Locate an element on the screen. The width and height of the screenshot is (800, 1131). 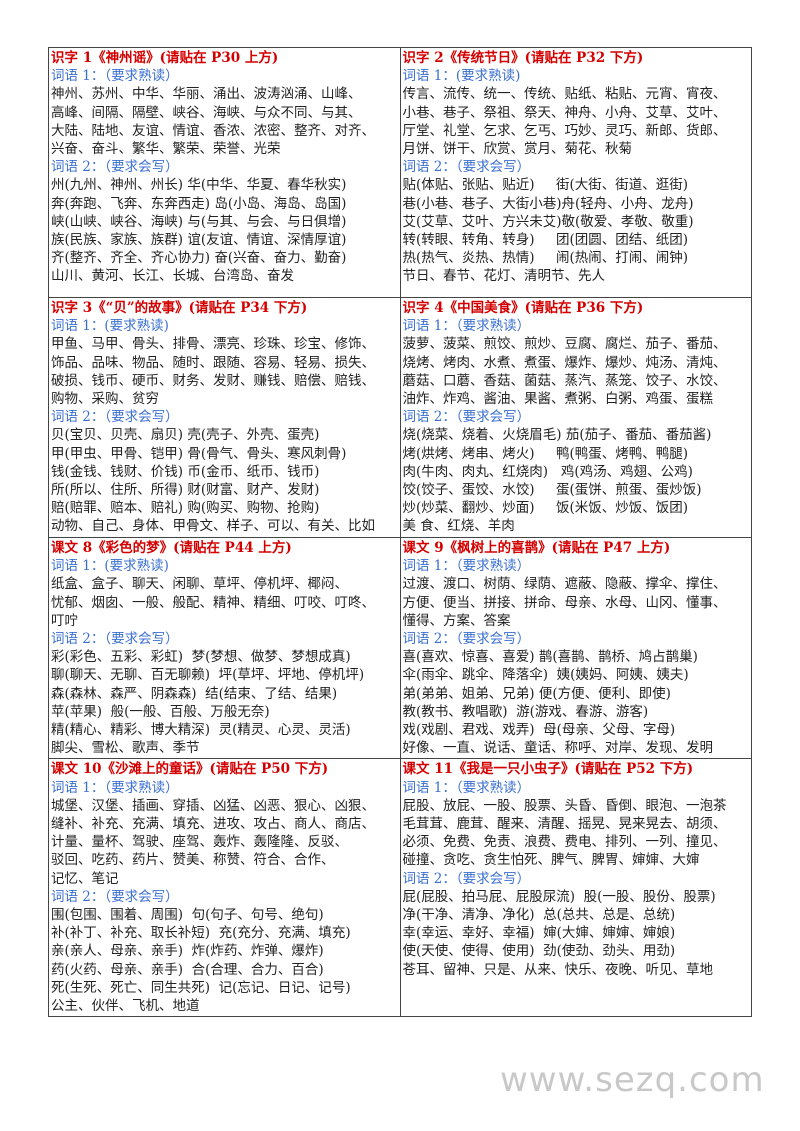
vocab2-line: 苍耳、留神、只是、从来、快乐、夜晚、听见、草地 is located at coordinates (558, 969).